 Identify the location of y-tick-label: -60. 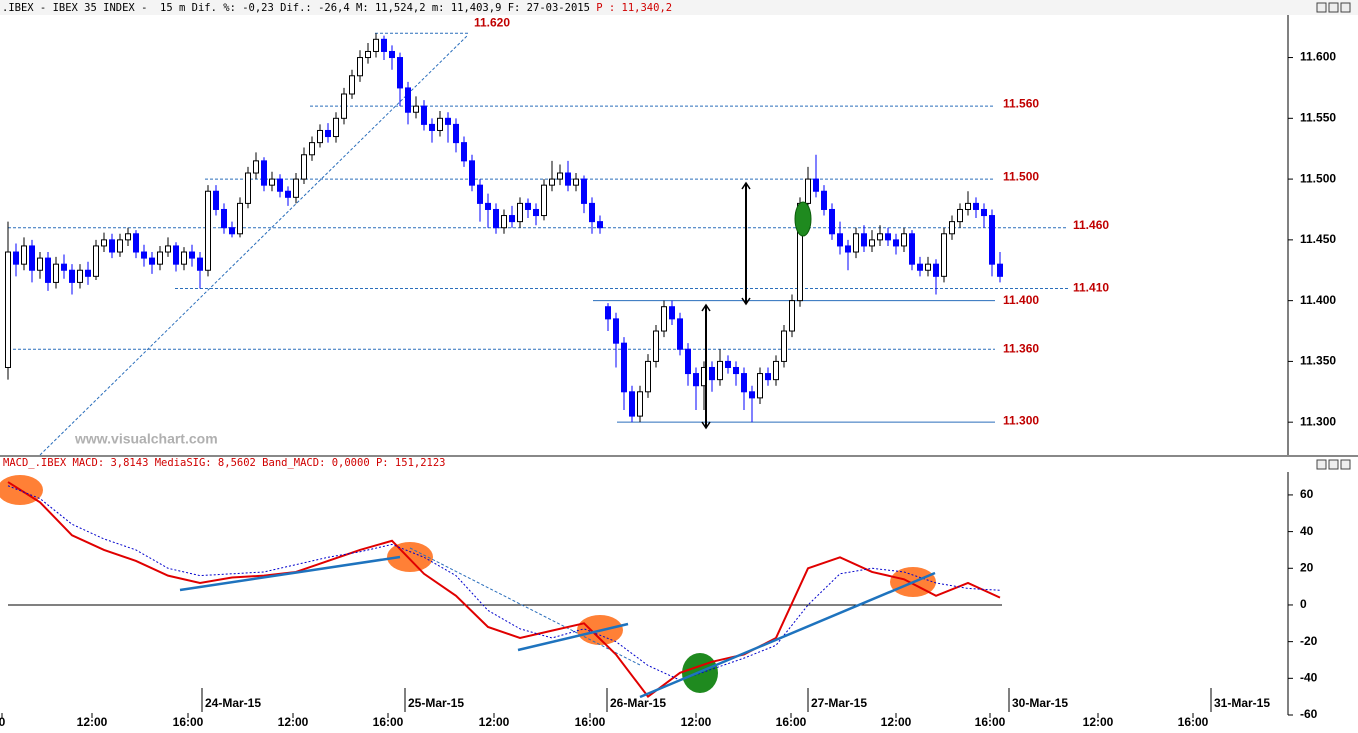
(1309, 714).